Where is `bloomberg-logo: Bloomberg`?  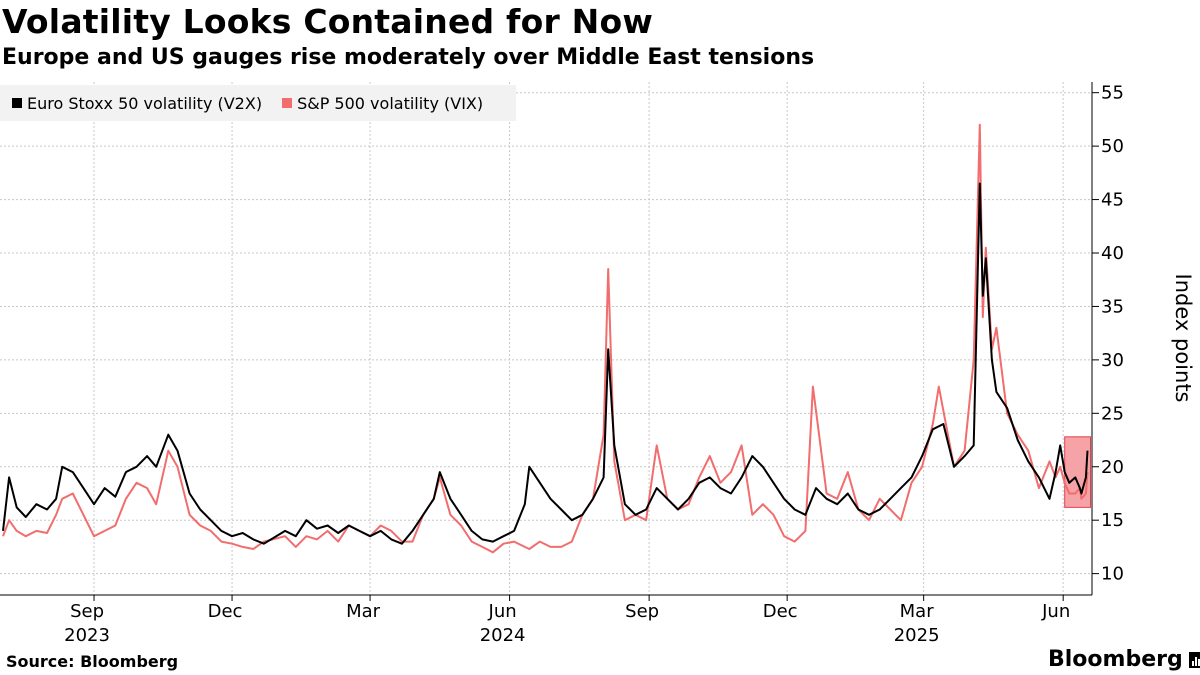 bloomberg-logo: Bloomberg is located at coordinates (1124, 659).